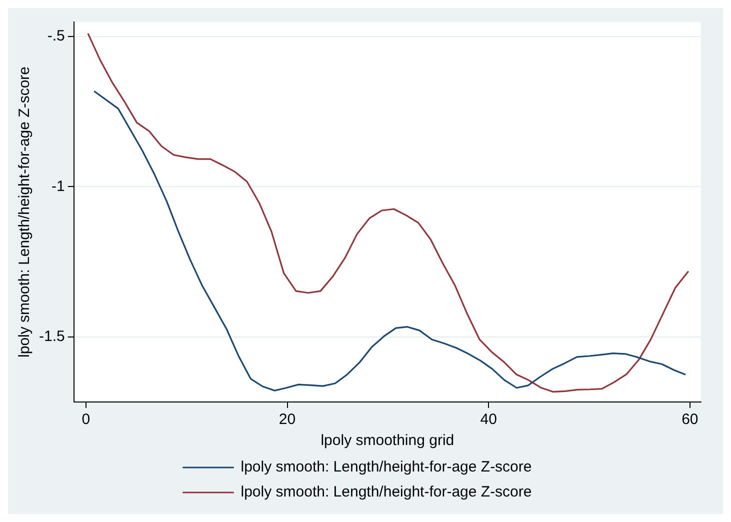  What do you see at coordinates (690, 419) in the screenshot?
I see `x-tick-label: 60` at bounding box center [690, 419].